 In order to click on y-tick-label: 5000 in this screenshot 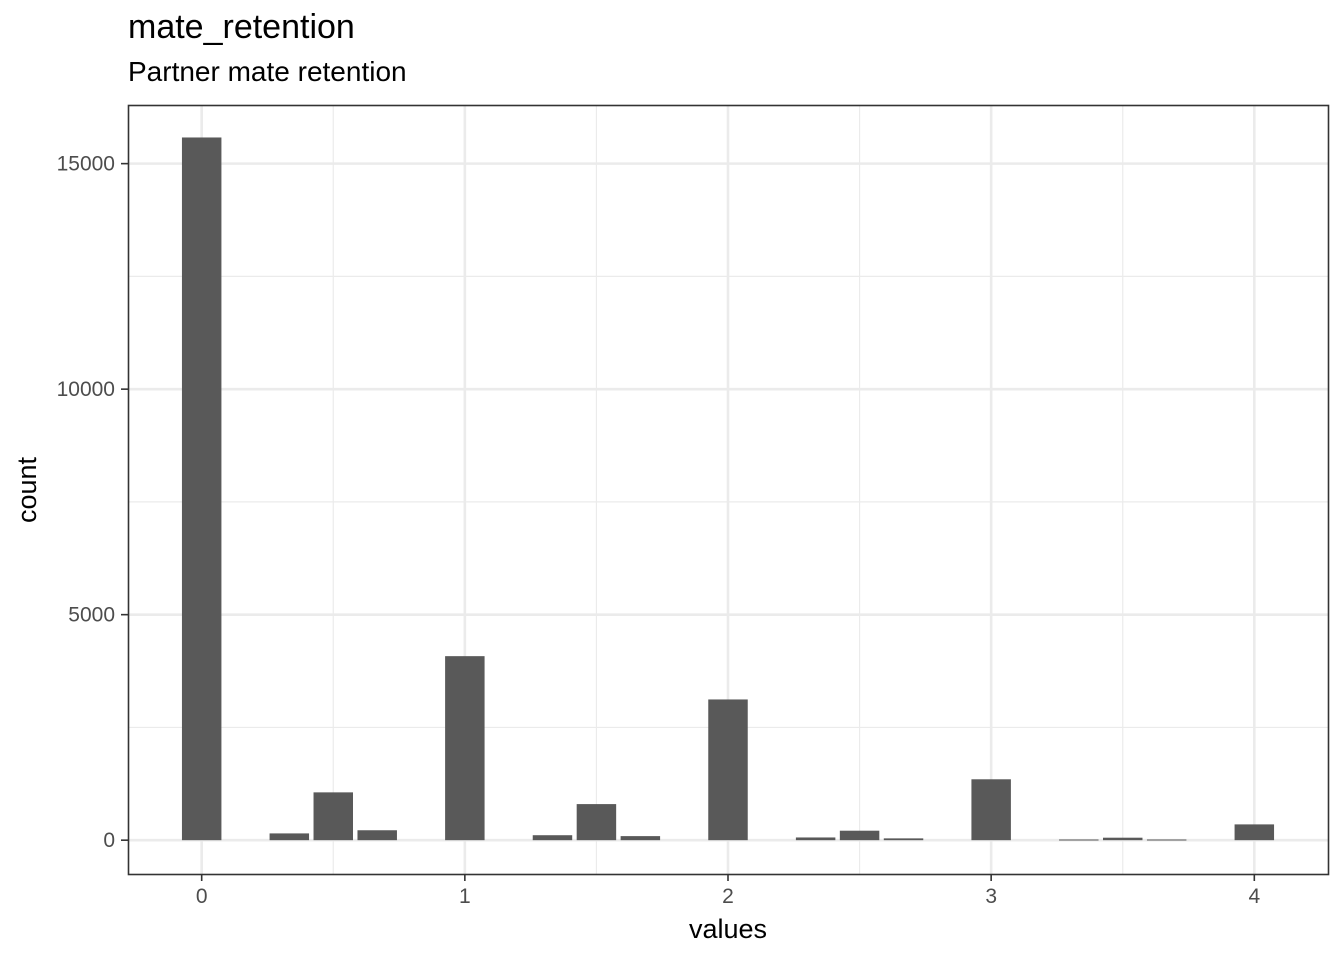, I will do `click(91, 615)`.